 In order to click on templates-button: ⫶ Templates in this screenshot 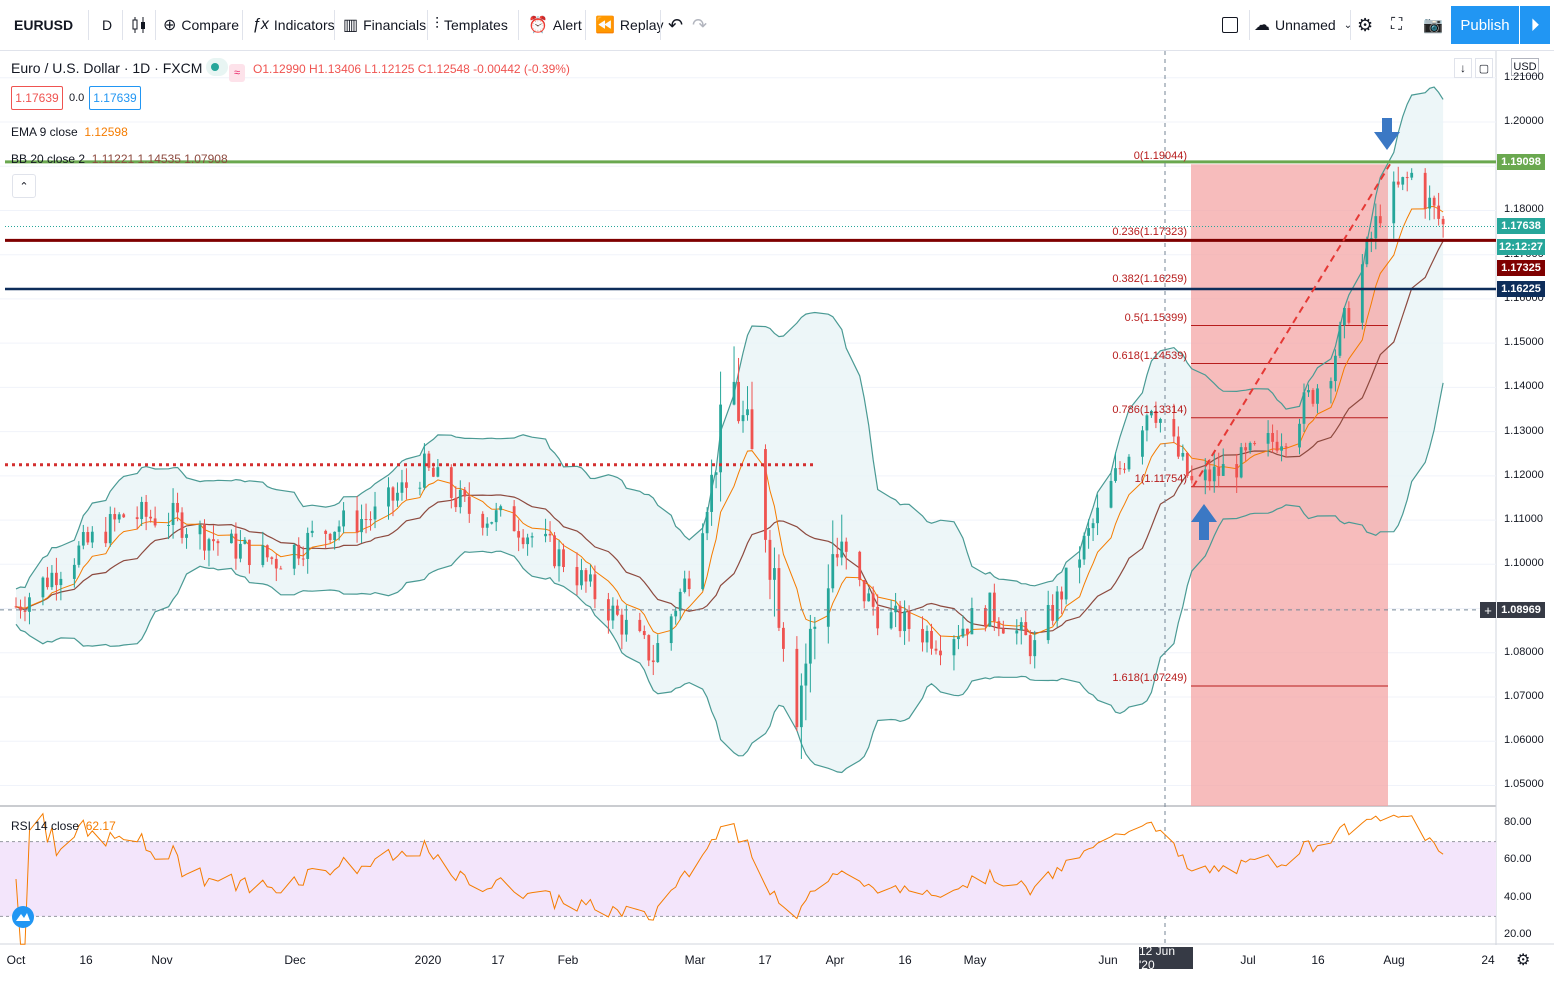, I will do `click(471, 24)`.